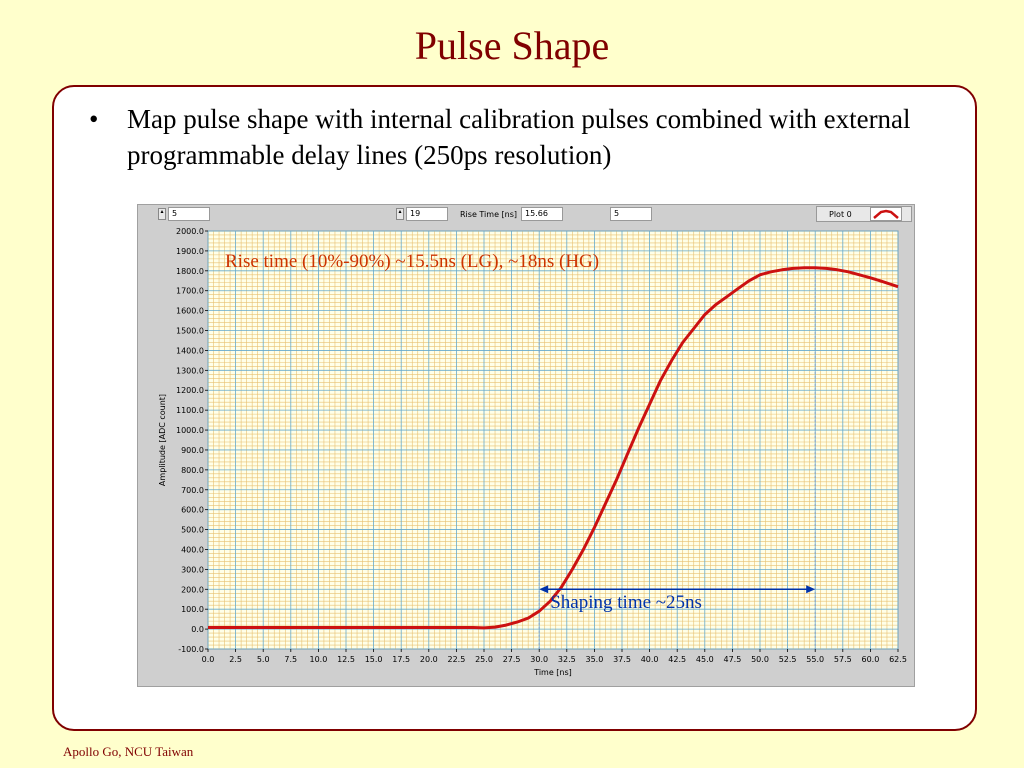 Image resolution: width=1024 pixels, height=768 pixels. Describe the element at coordinates (208, 659) in the screenshot. I see `x-tick-label: 0.0` at that location.